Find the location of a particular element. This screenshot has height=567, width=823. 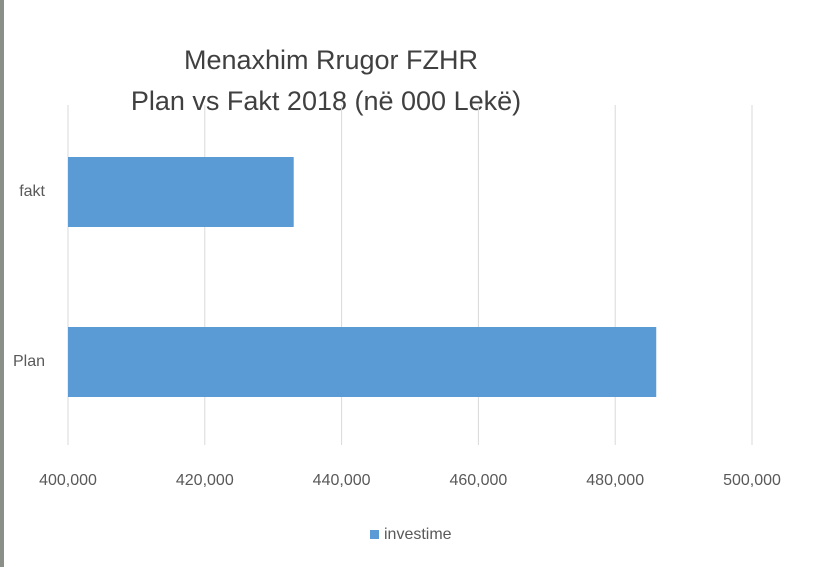

y-tick-label: fakt is located at coordinates (32, 191).